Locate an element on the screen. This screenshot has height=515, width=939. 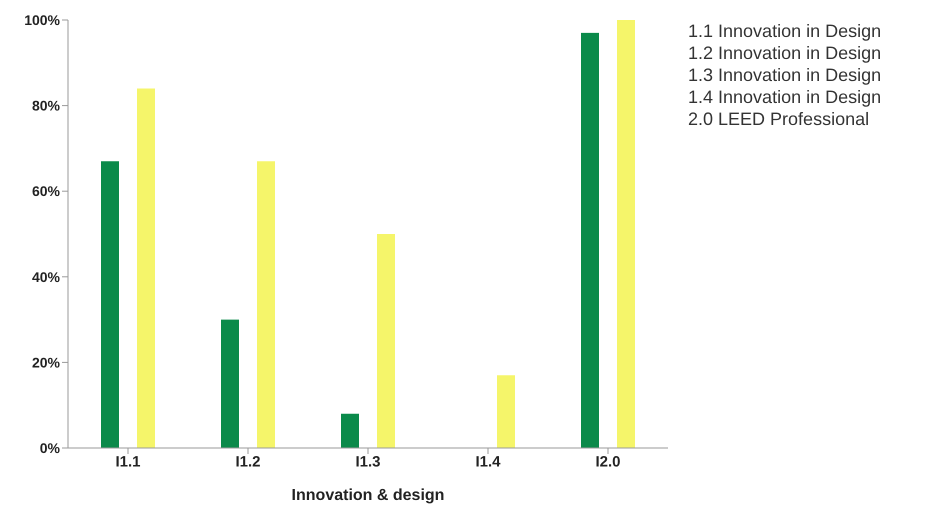
x-tick-label: I1.1 is located at coordinates (128, 462).